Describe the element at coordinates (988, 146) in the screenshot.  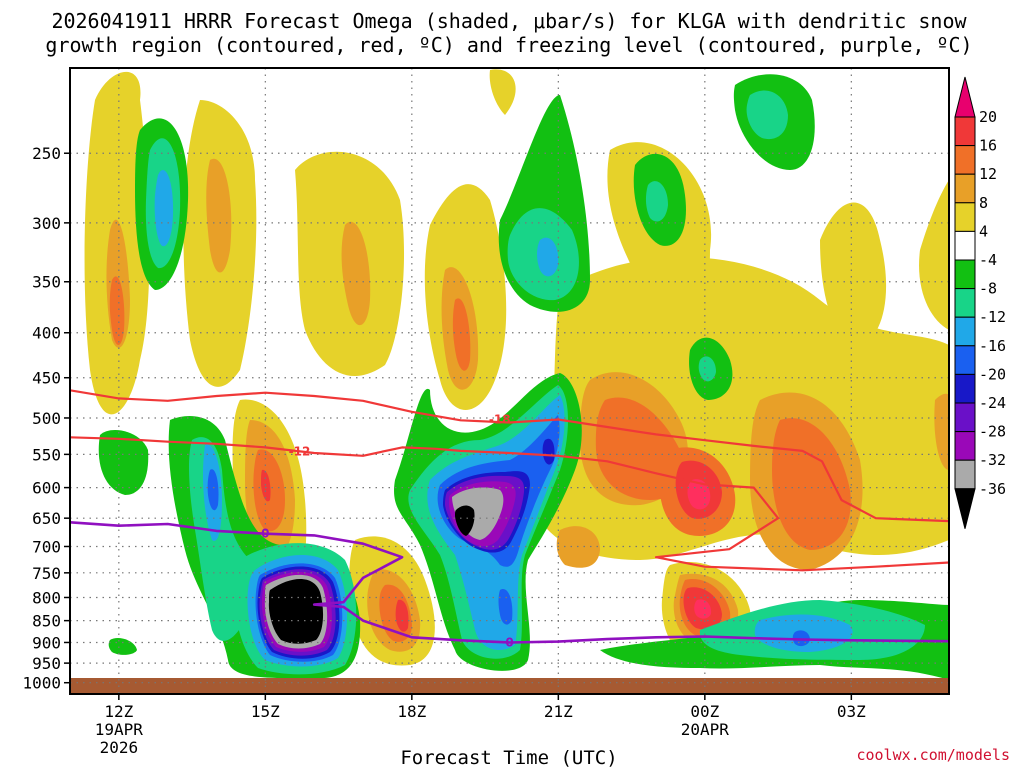
I see `colorbar-label: 16` at that location.